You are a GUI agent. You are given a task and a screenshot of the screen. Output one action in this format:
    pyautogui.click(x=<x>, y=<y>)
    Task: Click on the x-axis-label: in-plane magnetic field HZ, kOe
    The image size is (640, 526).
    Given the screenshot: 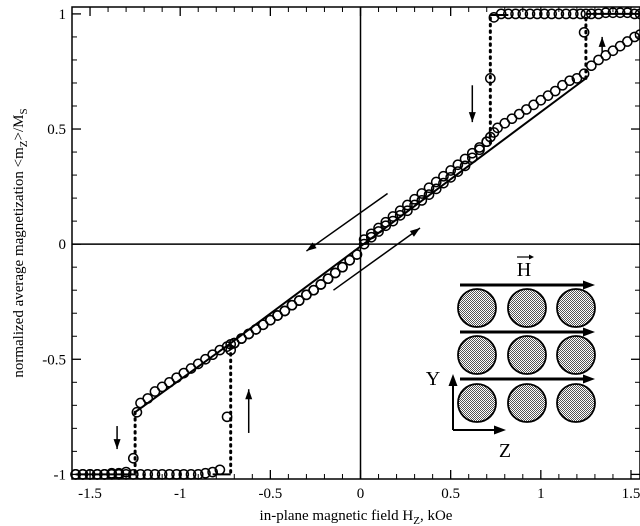 What is the action you would take?
    pyautogui.click(x=356, y=517)
    